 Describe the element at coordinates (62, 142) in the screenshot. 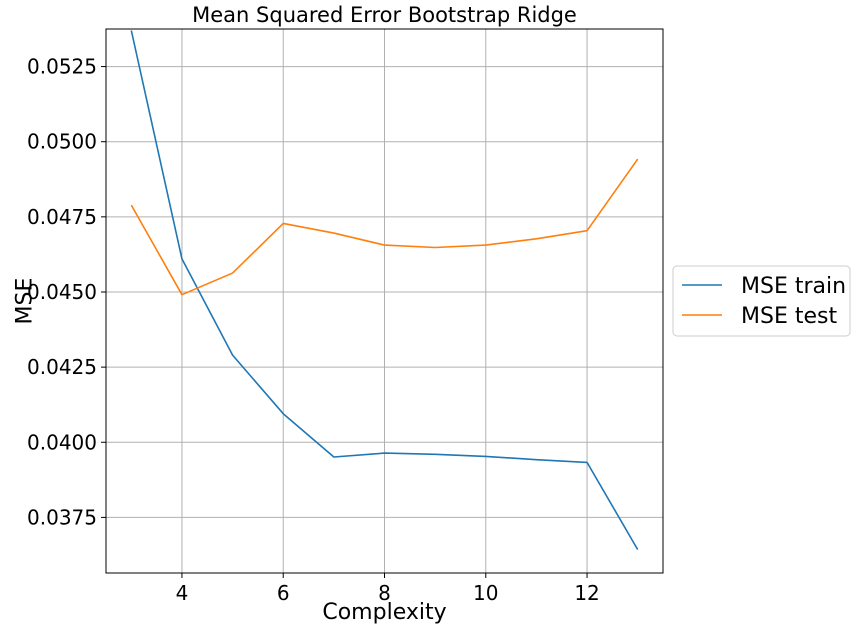

I see `y-tick-label: 0.0500` at that location.